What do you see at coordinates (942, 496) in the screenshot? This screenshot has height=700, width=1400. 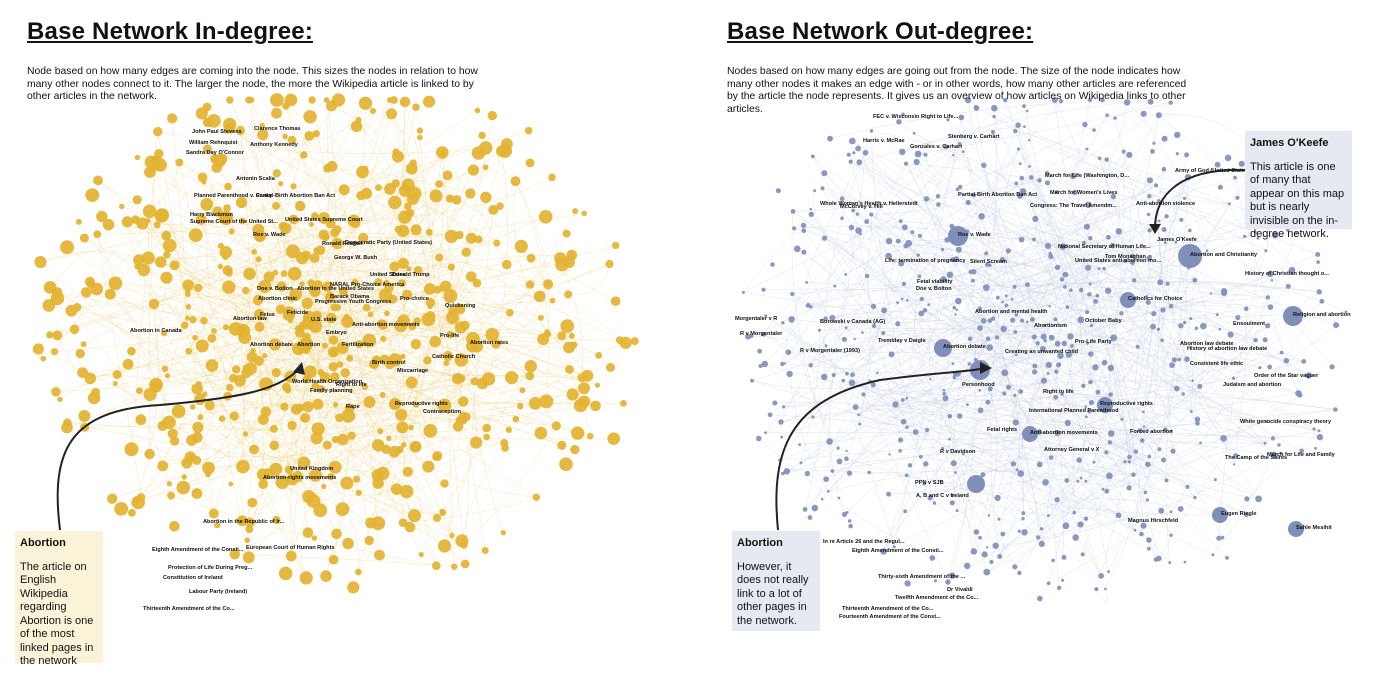 I see `node-label: A, B and C v Ireland` at bounding box center [942, 496].